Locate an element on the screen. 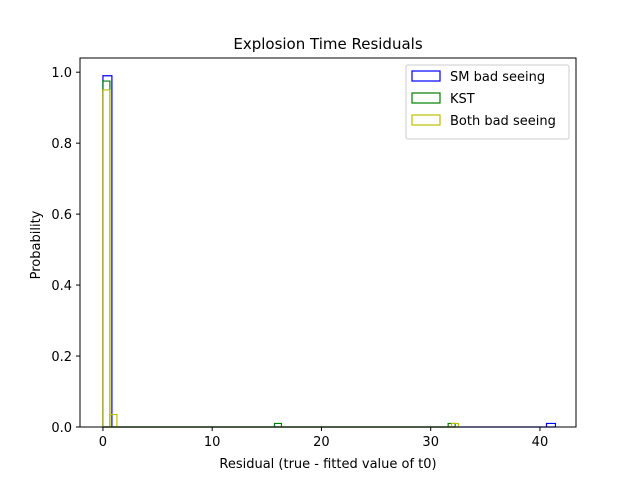  y-tick-label: 0.8 is located at coordinates (61, 144).